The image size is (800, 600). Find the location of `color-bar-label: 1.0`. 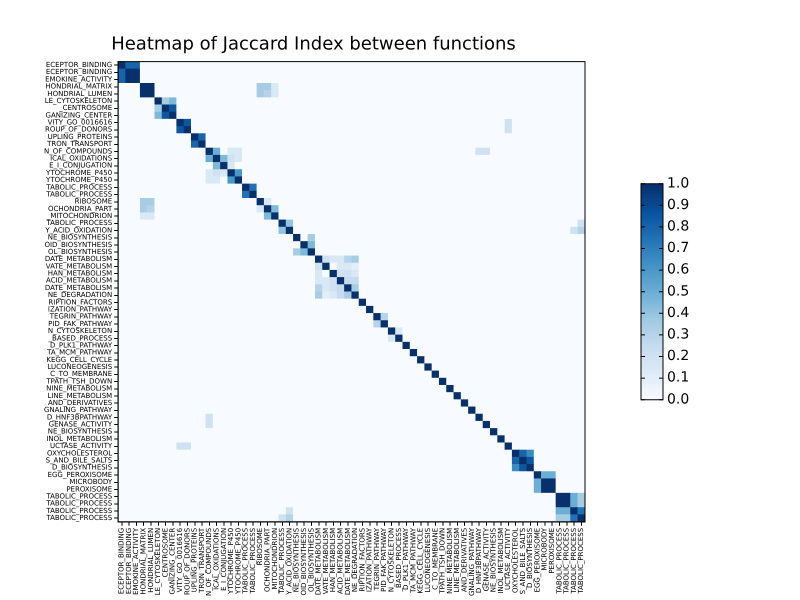

color-bar-label: 1.0 is located at coordinates (678, 183).